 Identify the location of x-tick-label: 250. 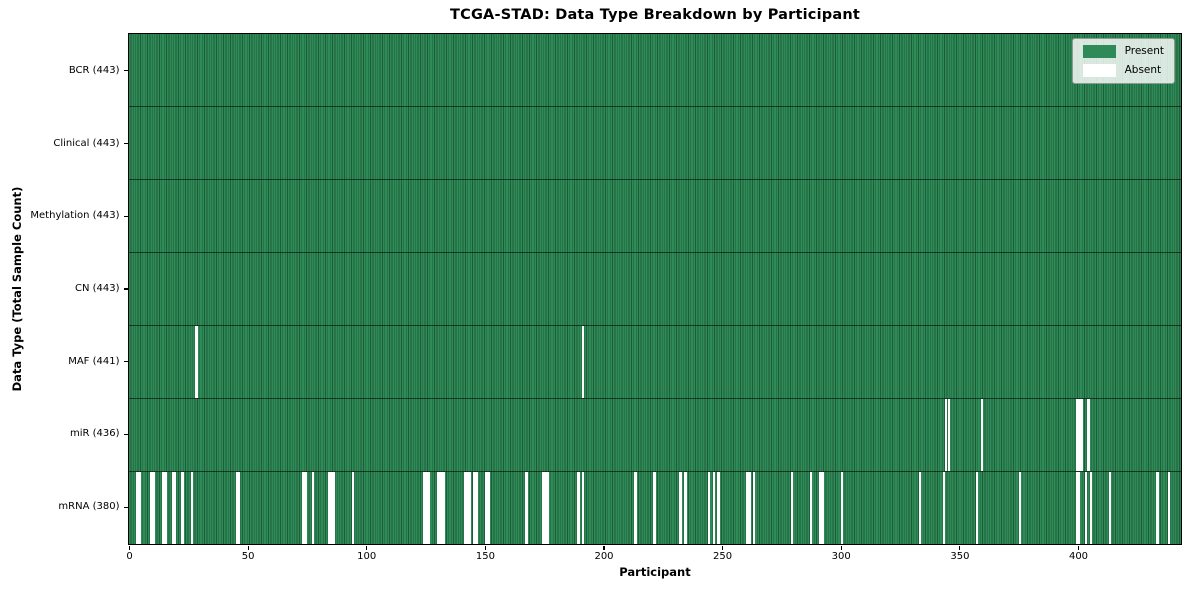
(723, 556).